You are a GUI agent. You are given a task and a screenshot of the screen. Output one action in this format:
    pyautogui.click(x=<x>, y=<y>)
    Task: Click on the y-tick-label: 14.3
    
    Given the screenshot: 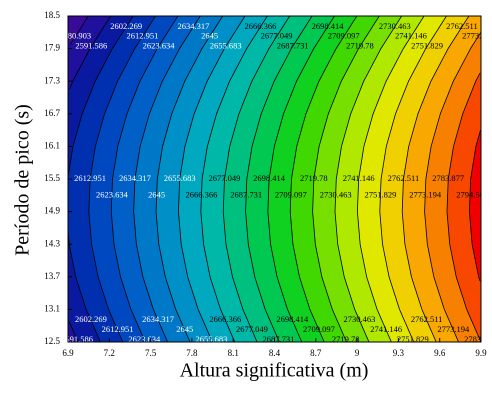 What is the action you would take?
    pyautogui.click(x=52, y=243)
    